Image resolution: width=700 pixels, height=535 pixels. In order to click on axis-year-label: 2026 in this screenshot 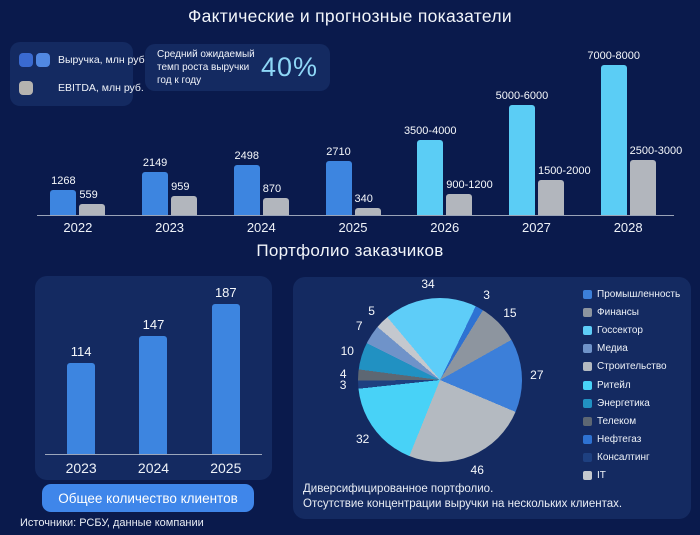, I will do `click(445, 227)`.